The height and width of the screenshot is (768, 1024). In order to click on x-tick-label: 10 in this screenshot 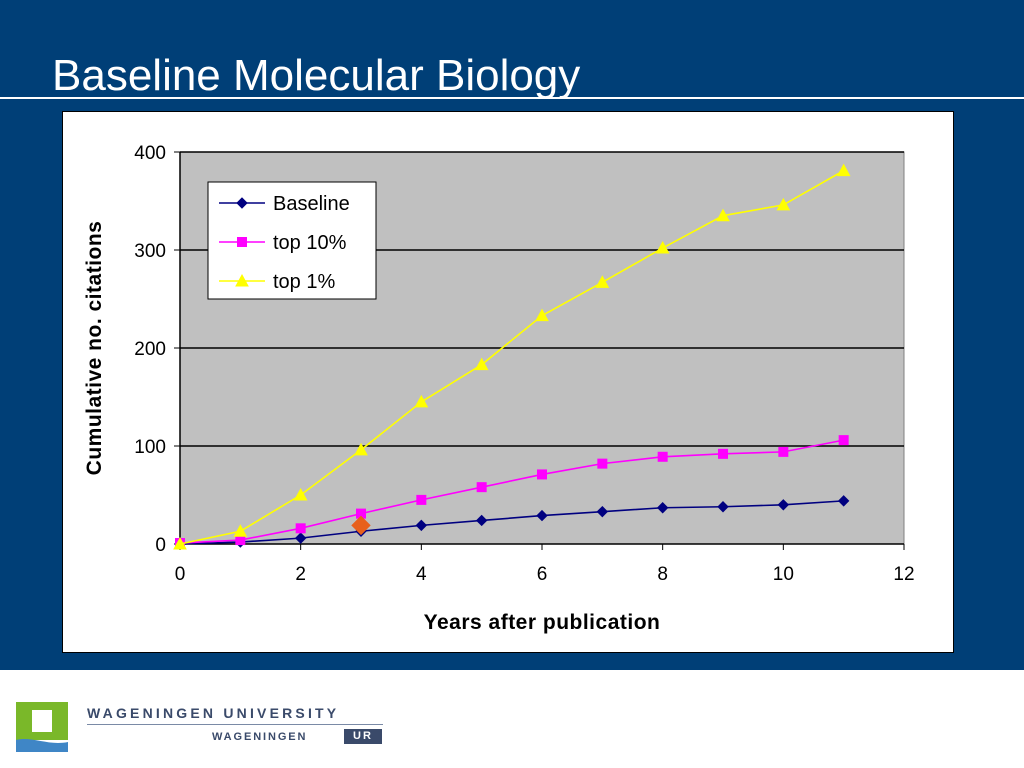, I will do `click(783, 574)`.